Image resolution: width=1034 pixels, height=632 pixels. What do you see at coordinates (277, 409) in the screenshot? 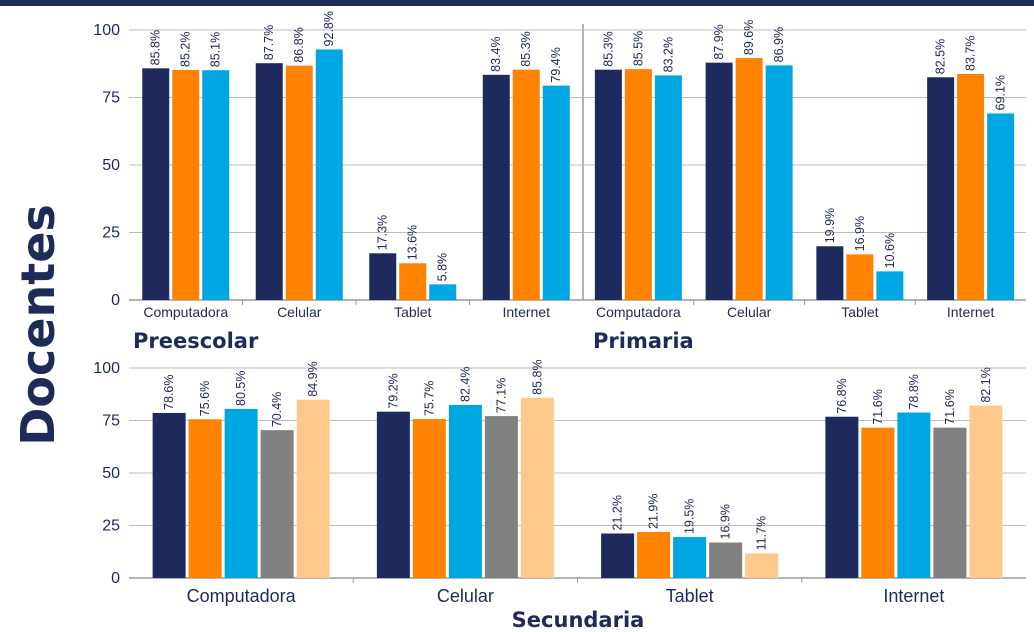
I see `data-label: 70.4%` at bounding box center [277, 409].